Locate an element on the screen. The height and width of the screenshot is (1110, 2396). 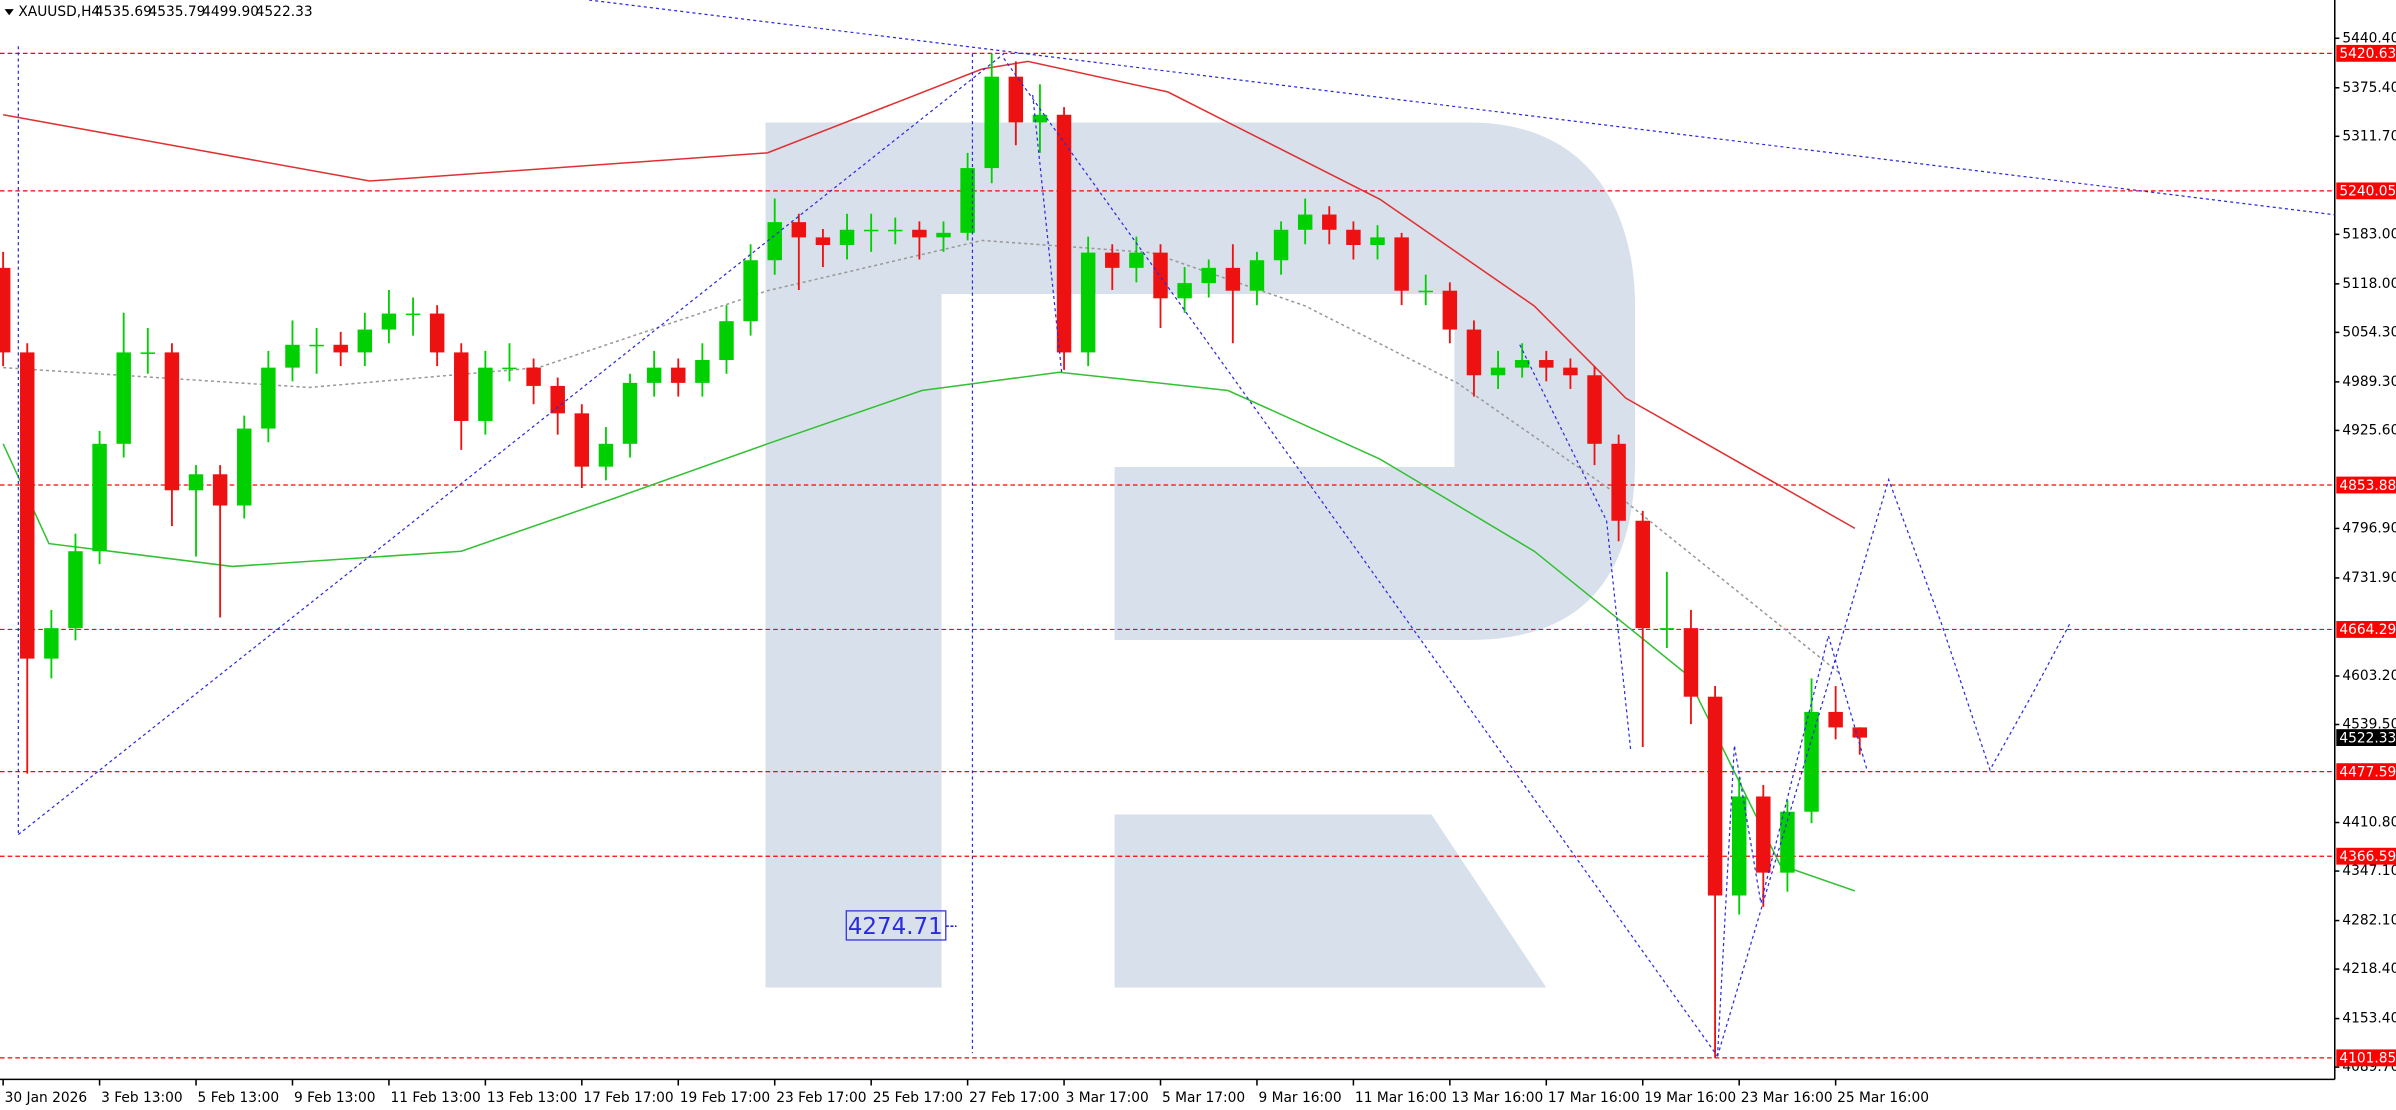
y-tick-label: 4603.20 is located at coordinates (2369, 676).